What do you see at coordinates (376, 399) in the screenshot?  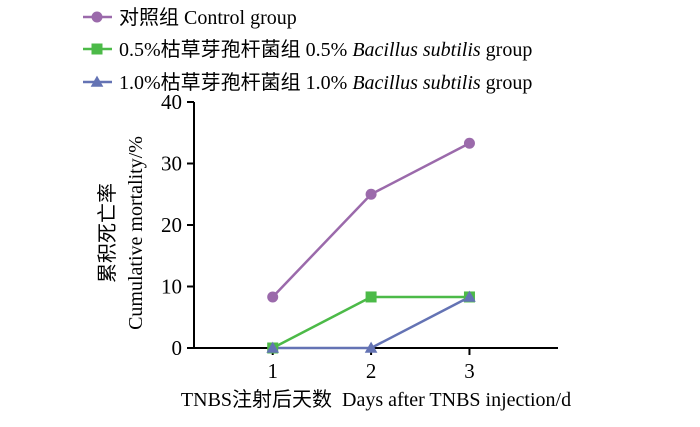 I see `x-axis-title: TNBS注射后天数 Days after TNBS injection/d` at bounding box center [376, 399].